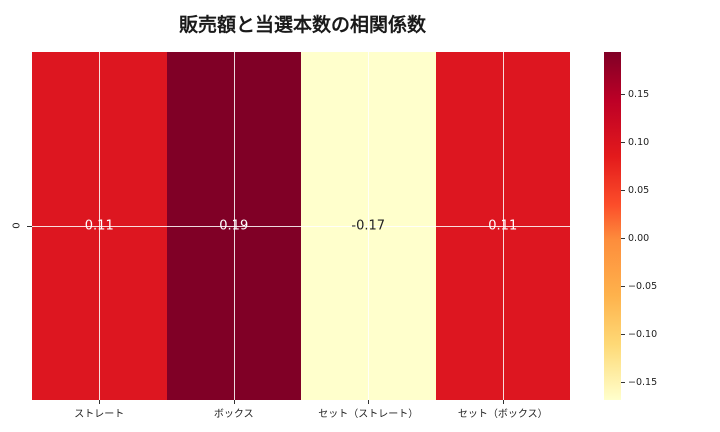  I want to click on colorbar-tick-label: −0.10, so click(643, 334).